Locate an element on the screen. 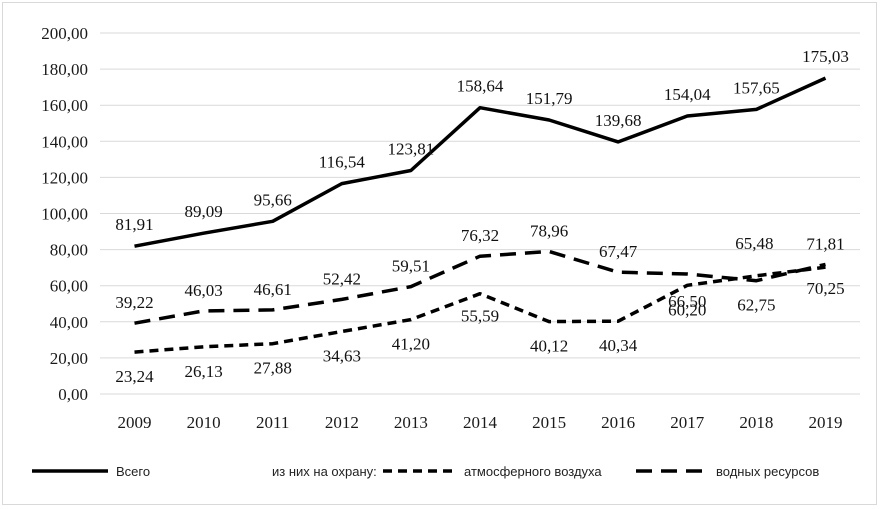  x-tick-label: 2010 is located at coordinates (204, 422).